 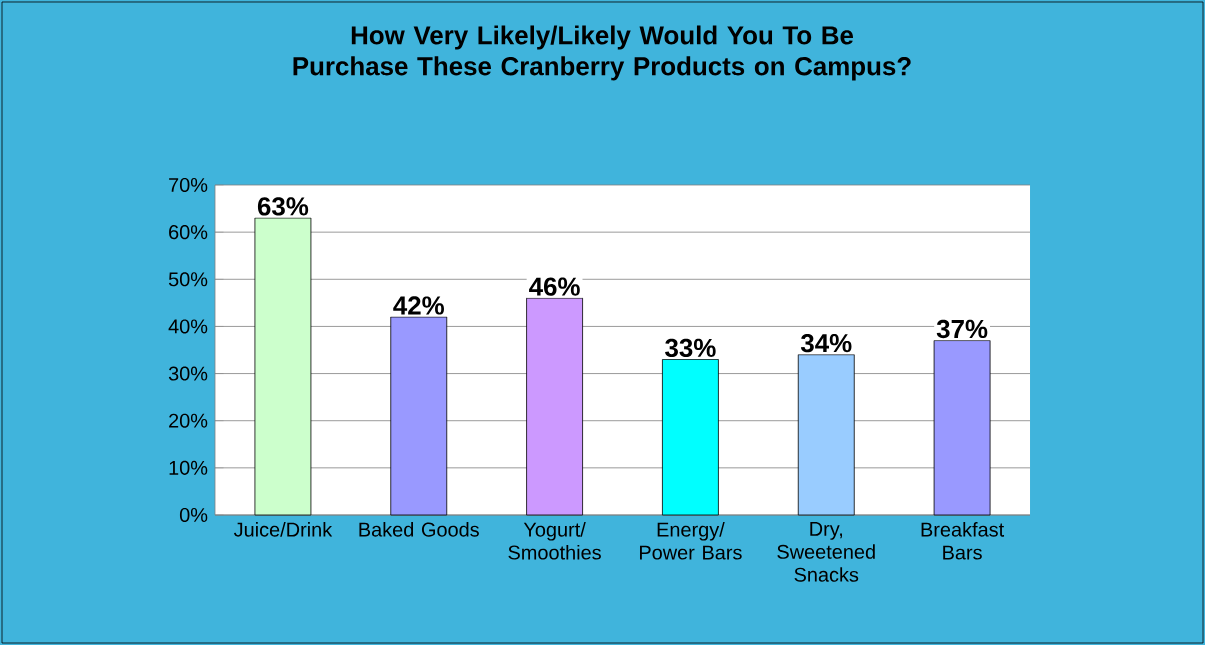 What do you see at coordinates (188, 185) in the screenshot?
I see `y-tick-label: 70%` at bounding box center [188, 185].